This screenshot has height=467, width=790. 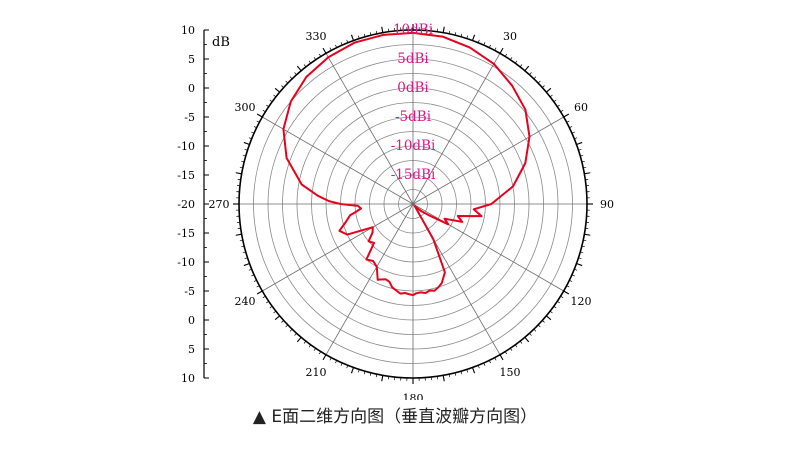 What do you see at coordinates (188, 378) in the screenshot?
I see `scale-tick-label: 10` at bounding box center [188, 378].